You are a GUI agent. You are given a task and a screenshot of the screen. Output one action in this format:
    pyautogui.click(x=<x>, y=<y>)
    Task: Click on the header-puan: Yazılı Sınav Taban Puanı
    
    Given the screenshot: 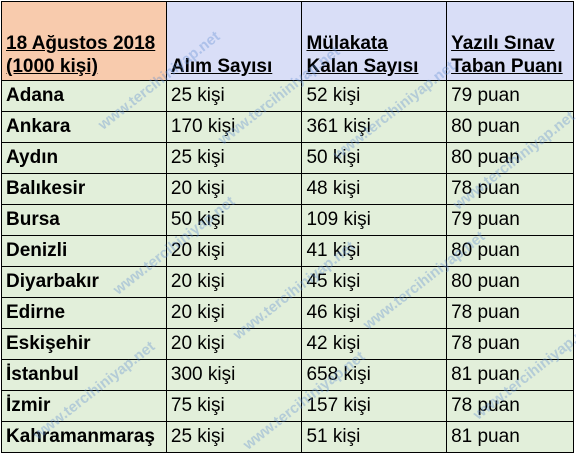 What is the action you would take?
    pyautogui.click(x=510, y=41)
    